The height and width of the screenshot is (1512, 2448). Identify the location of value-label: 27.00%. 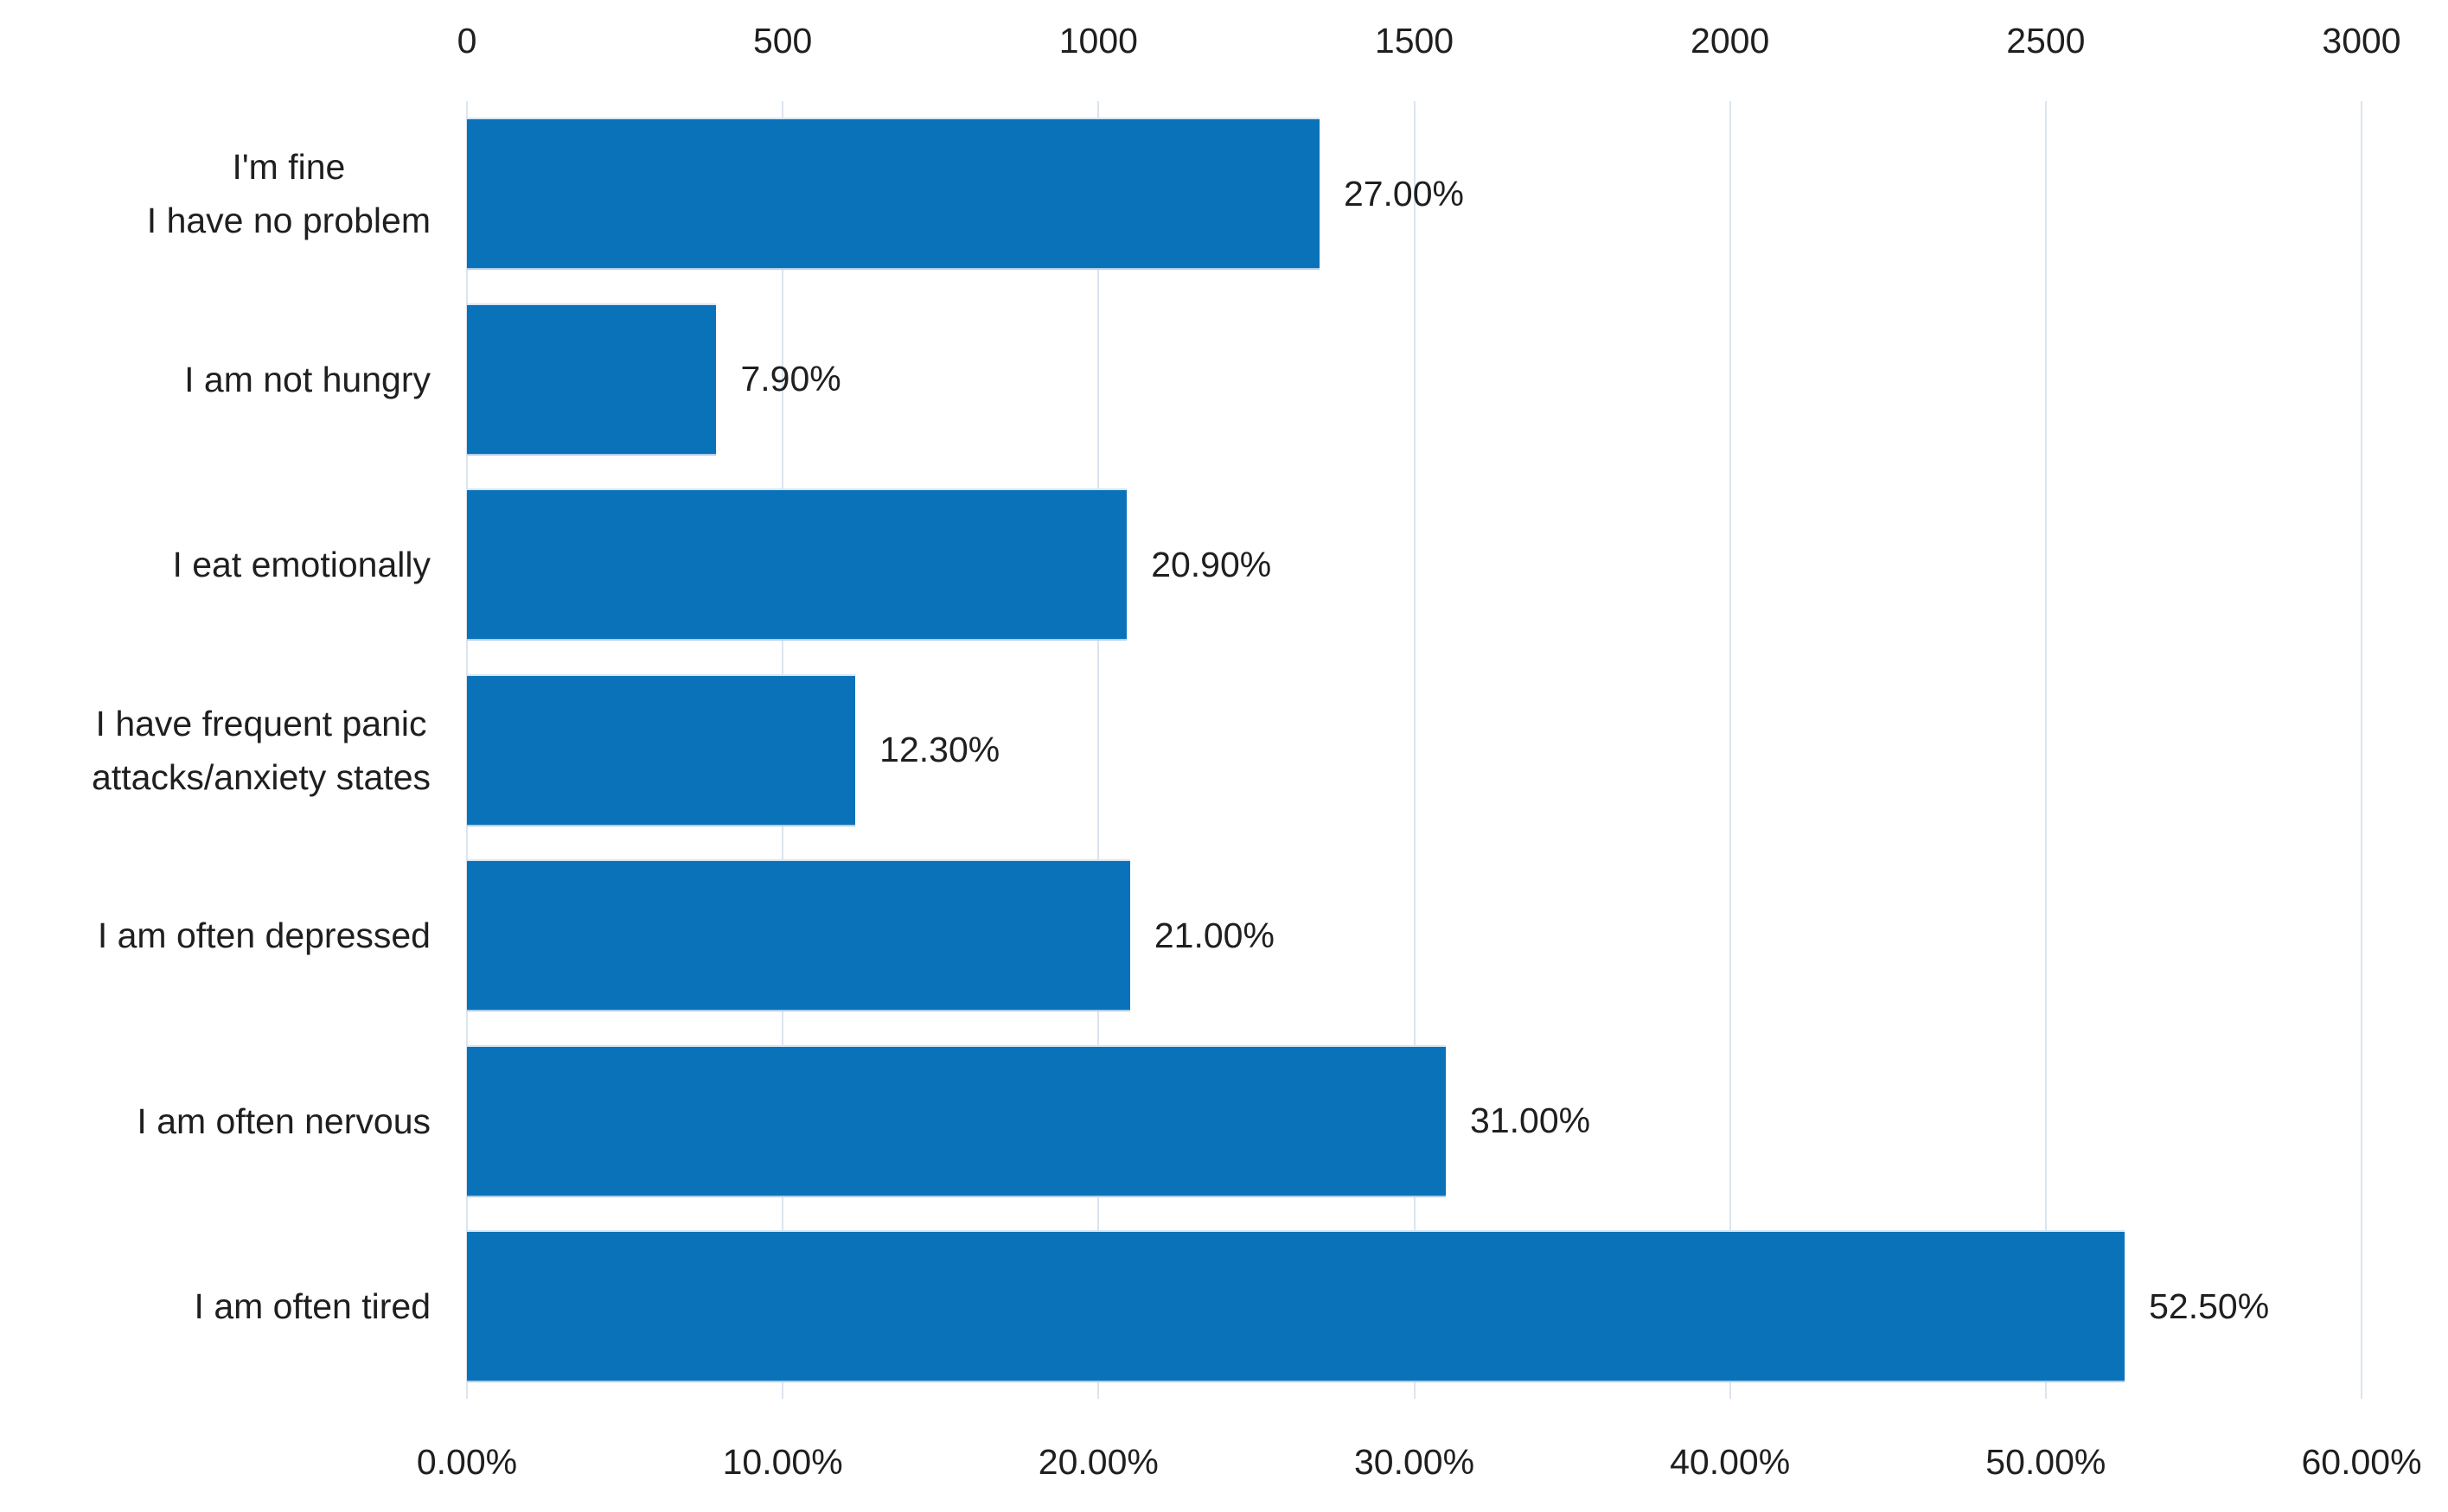
(1404, 194).